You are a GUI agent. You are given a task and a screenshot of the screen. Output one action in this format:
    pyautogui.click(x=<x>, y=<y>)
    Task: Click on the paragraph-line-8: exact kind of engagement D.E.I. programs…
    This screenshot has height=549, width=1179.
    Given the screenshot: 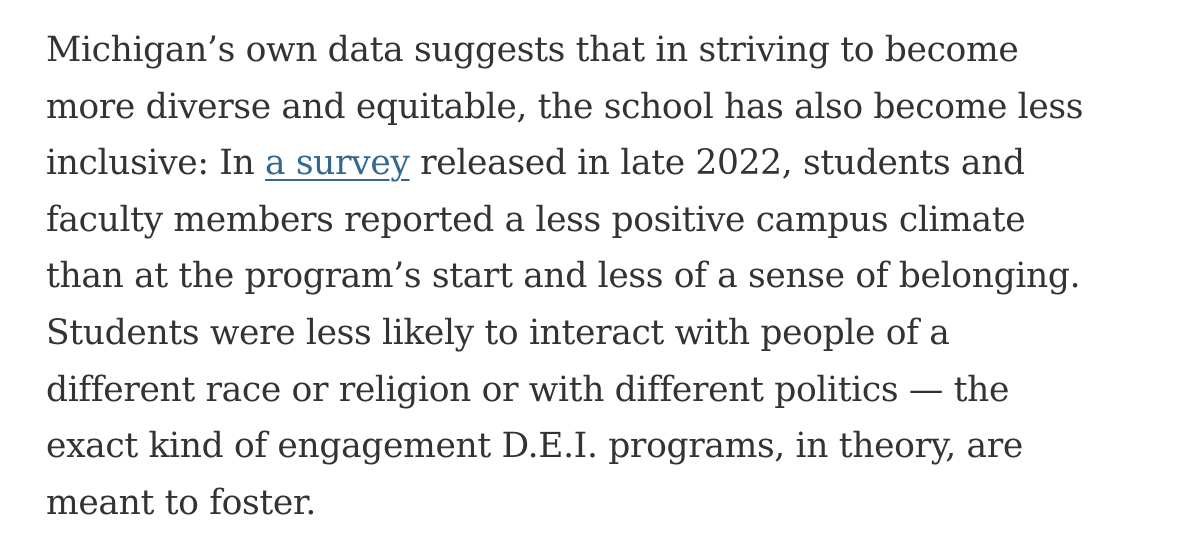 What is the action you would take?
    pyautogui.click(x=534, y=446)
    